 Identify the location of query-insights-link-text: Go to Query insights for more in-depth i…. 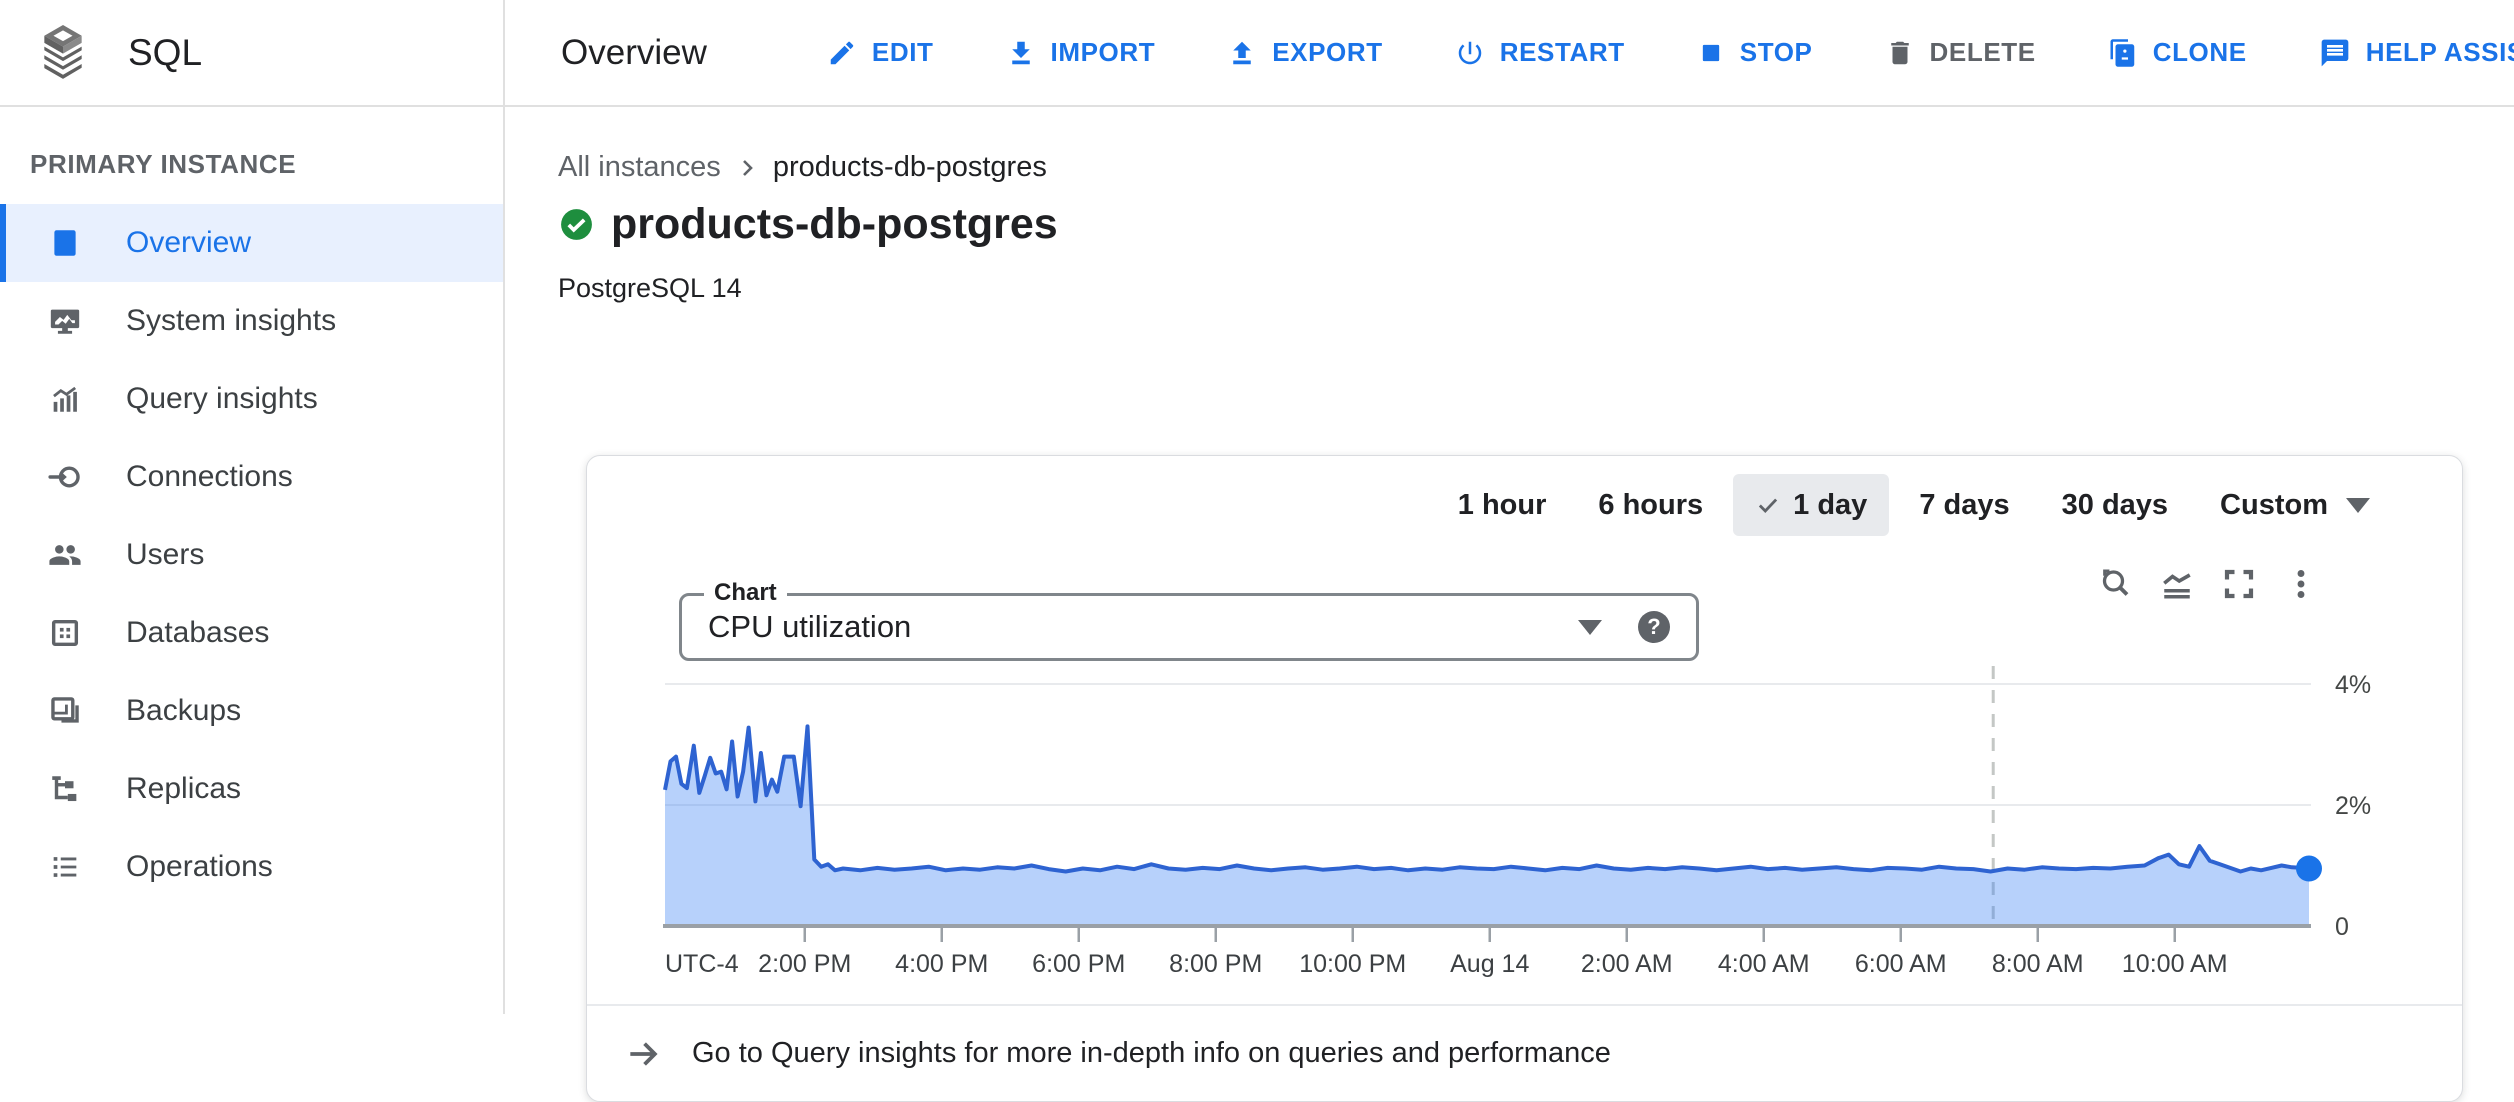
(1151, 1053).